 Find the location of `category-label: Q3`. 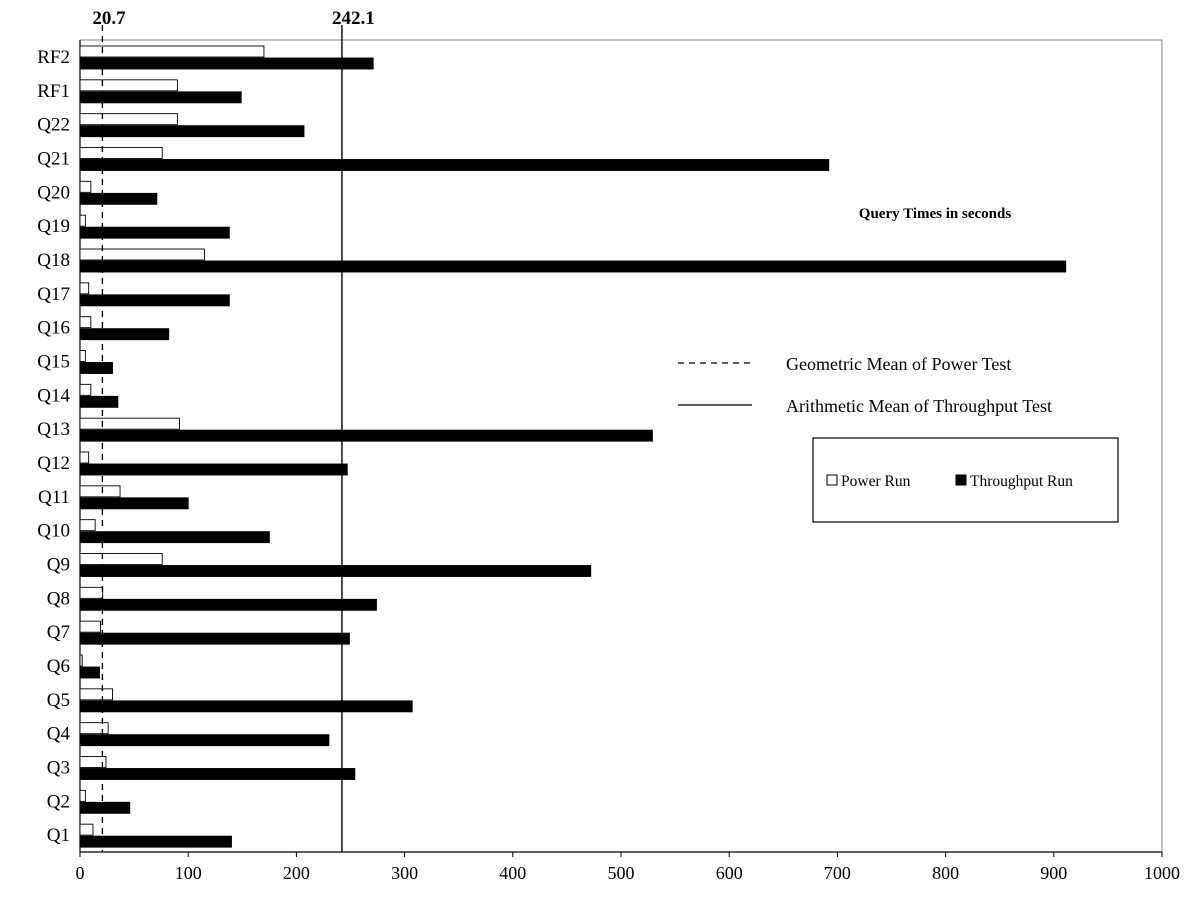

category-label: Q3 is located at coordinates (58, 767).